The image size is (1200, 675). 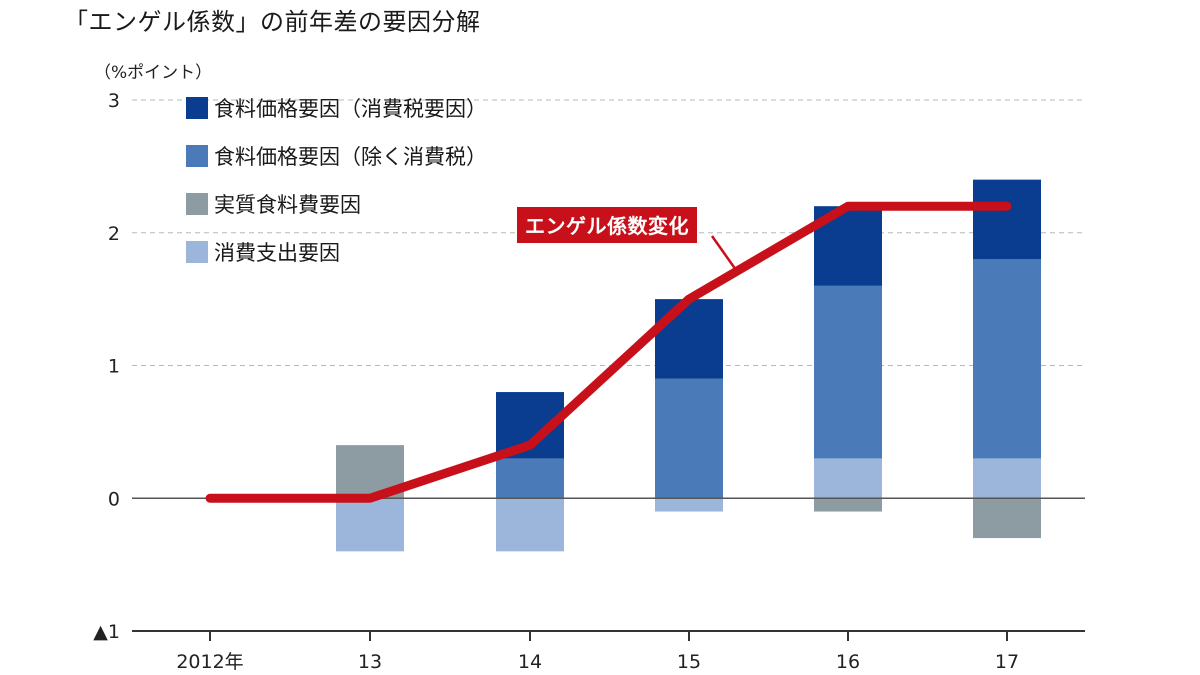 I want to click on x-tick-label: 15, so click(x=689, y=662).